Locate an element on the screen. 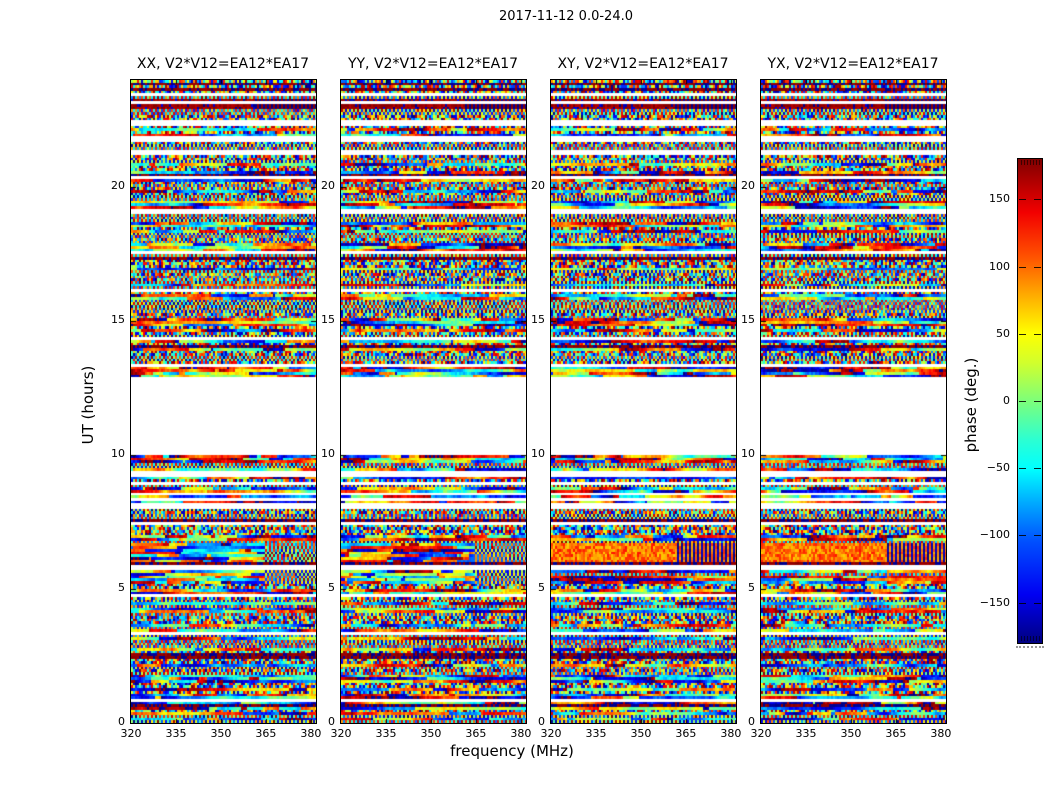  colorbar-tick-label: −100 is located at coordinates (994, 535).